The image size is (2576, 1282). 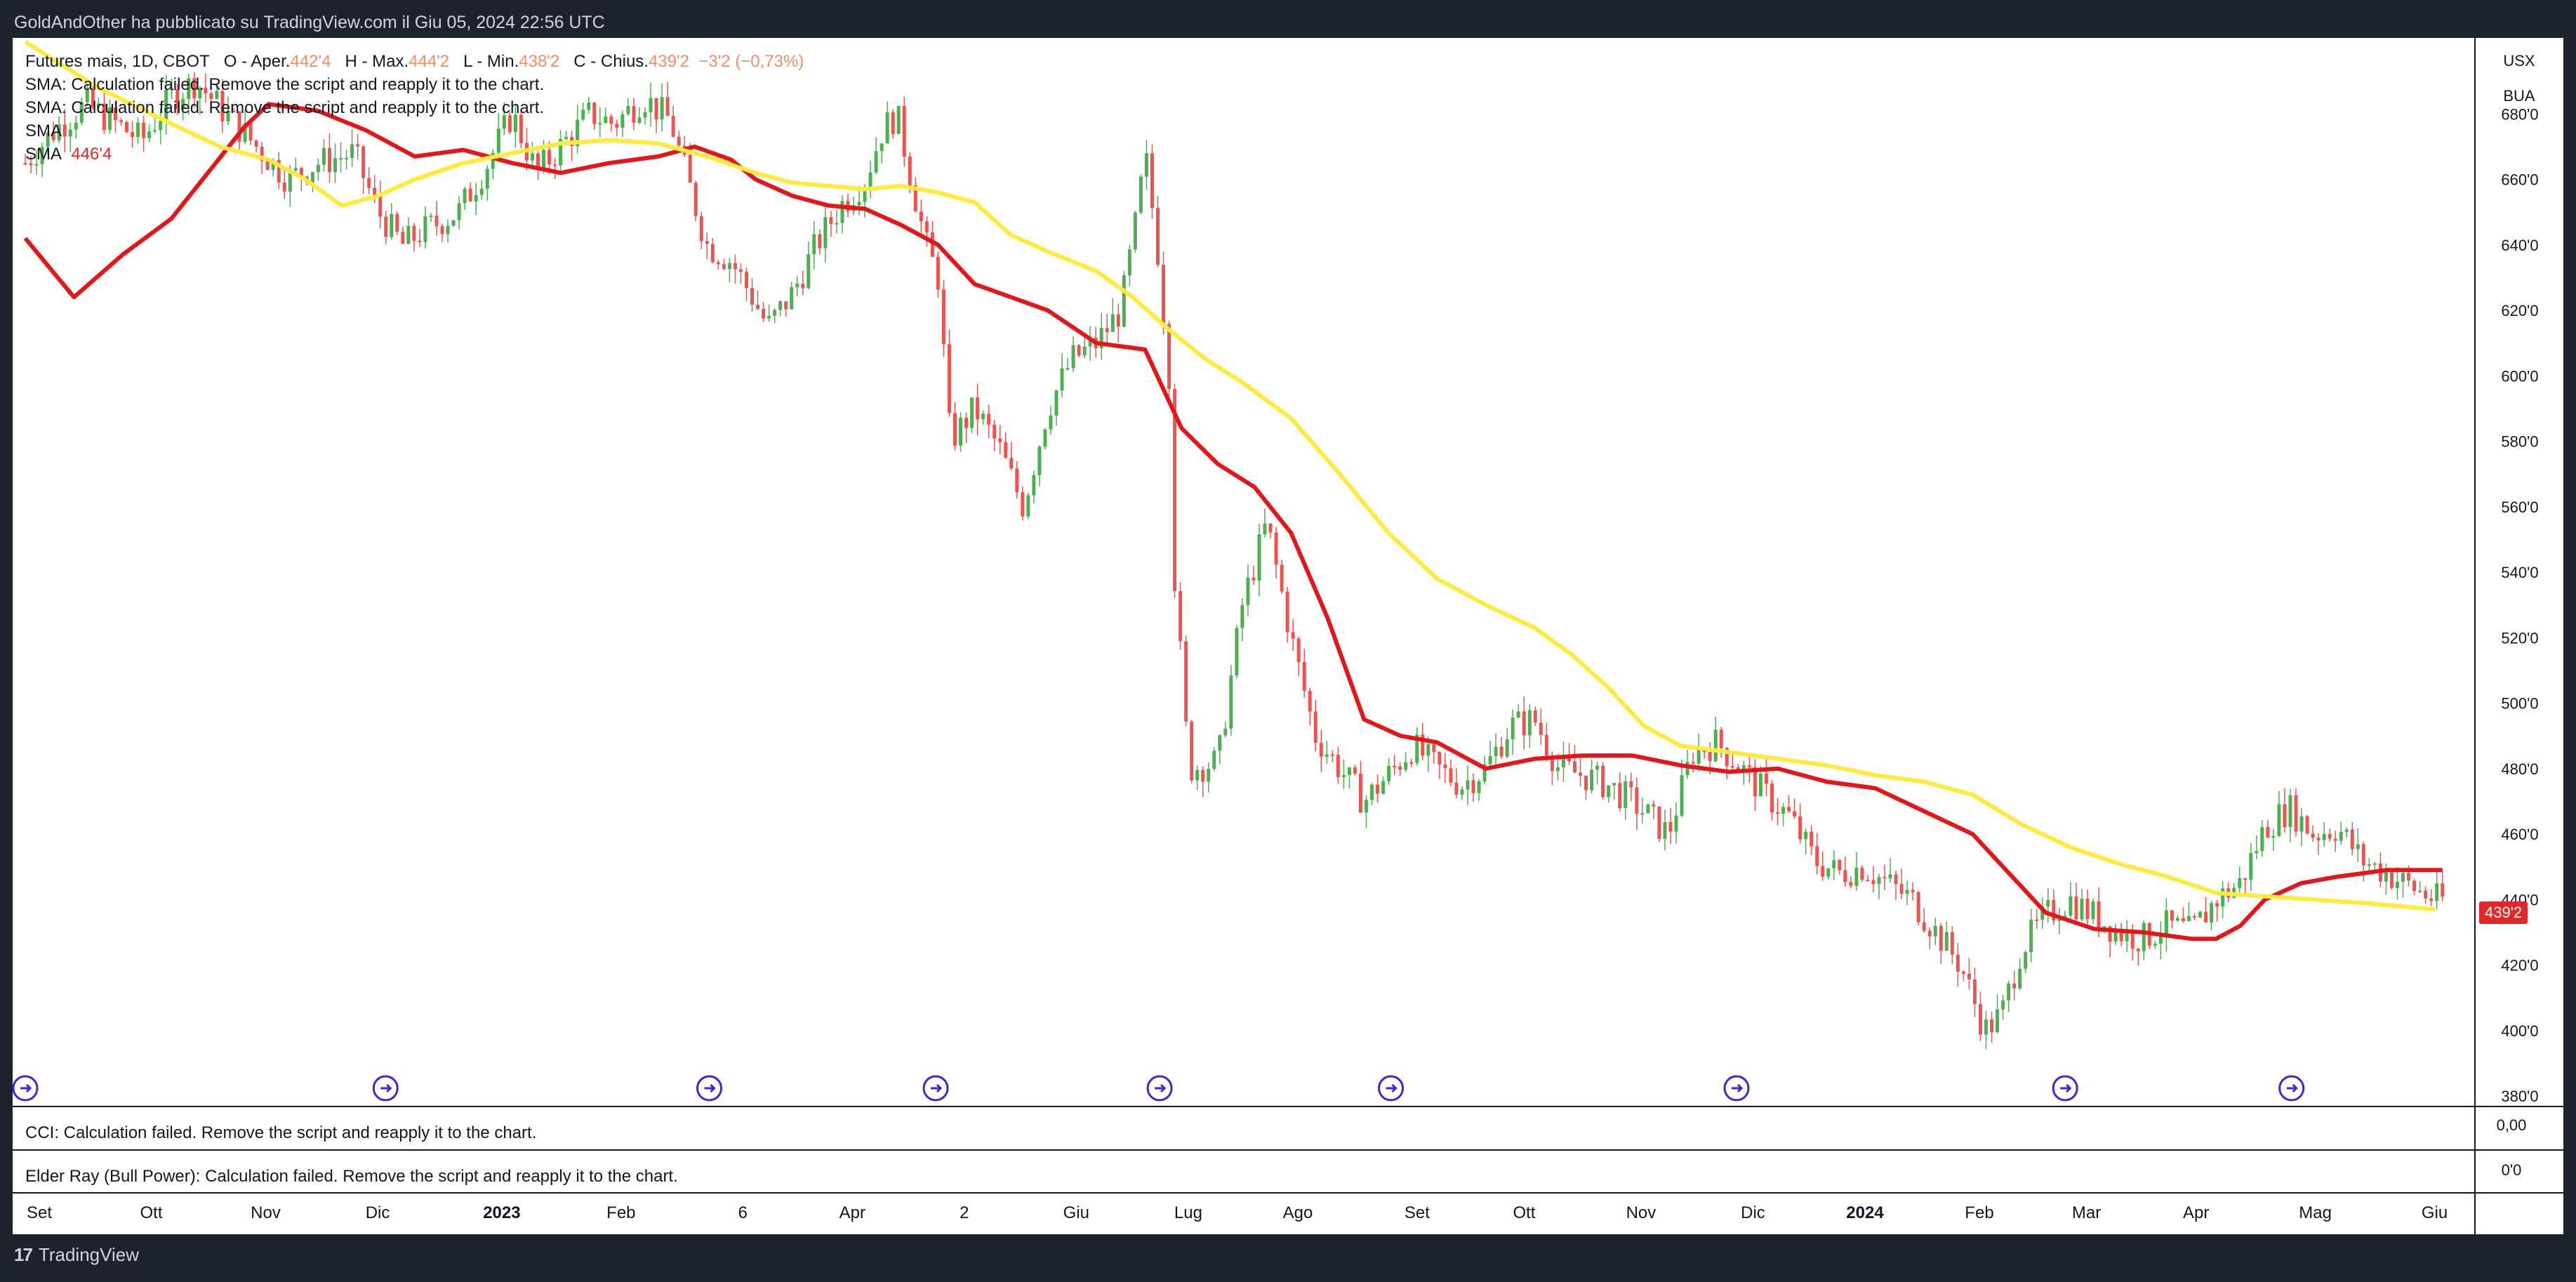 What do you see at coordinates (852, 1212) in the screenshot?
I see `x-tick-label: Apr` at bounding box center [852, 1212].